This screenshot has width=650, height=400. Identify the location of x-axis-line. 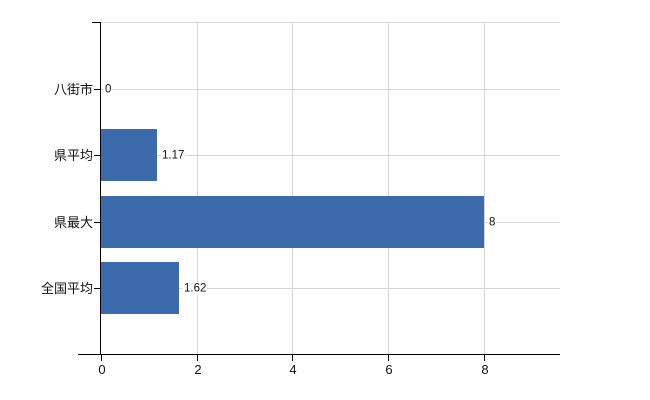
(319, 354).